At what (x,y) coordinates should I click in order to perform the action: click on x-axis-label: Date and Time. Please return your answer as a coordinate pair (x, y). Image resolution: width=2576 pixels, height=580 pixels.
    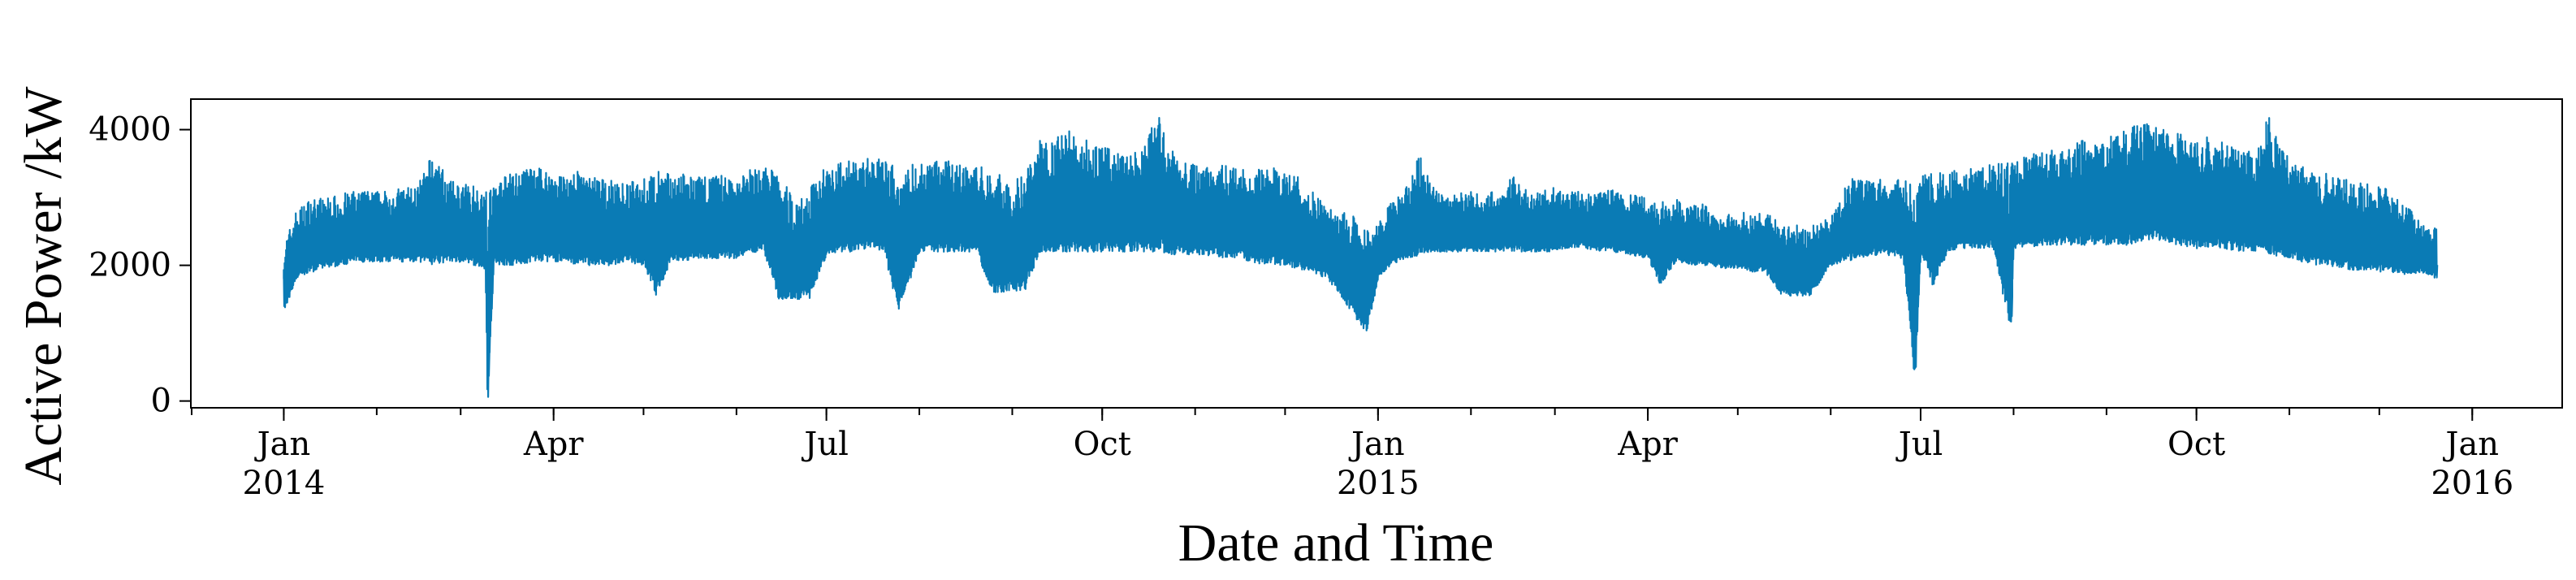
    Looking at the image, I should click on (1336, 543).